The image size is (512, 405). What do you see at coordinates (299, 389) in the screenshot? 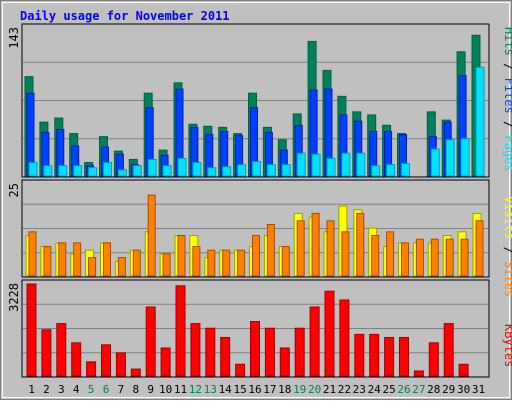
I see `day-label-19: 19` at bounding box center [299, 389].